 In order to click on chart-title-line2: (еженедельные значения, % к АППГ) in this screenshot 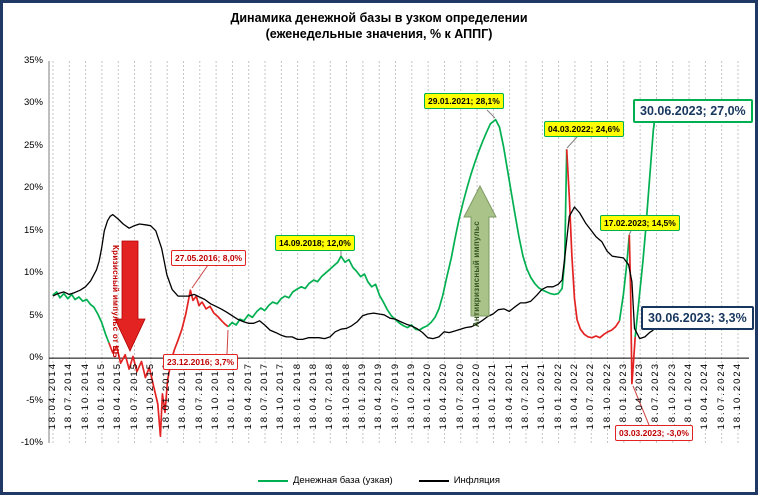, I will do `click(379, 34)`.